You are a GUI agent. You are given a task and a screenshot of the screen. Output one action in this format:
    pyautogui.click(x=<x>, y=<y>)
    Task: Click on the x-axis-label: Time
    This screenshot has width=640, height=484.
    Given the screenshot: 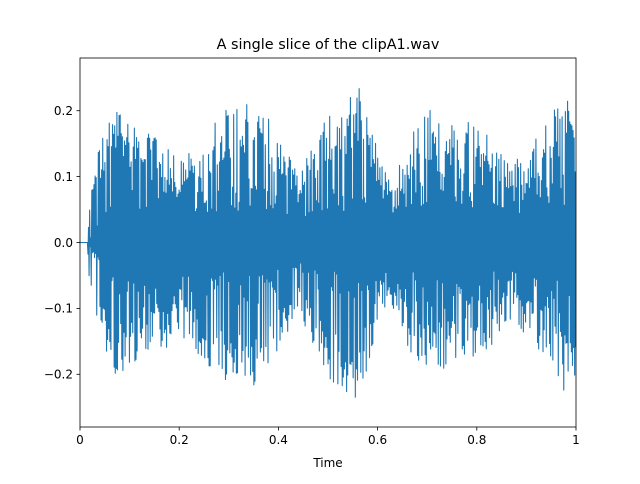 What is the action you would take?
    pyautogui.click(x=327, y=463)
    